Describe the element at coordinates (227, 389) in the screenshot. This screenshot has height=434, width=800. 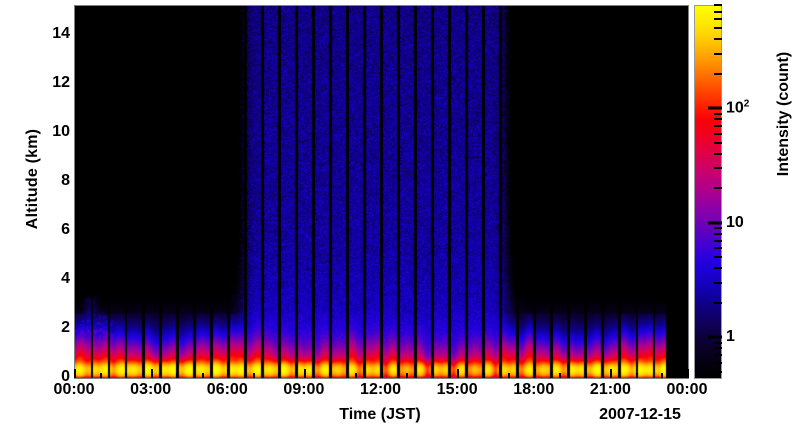
I see `x-tick-label: 06:00` at that location.